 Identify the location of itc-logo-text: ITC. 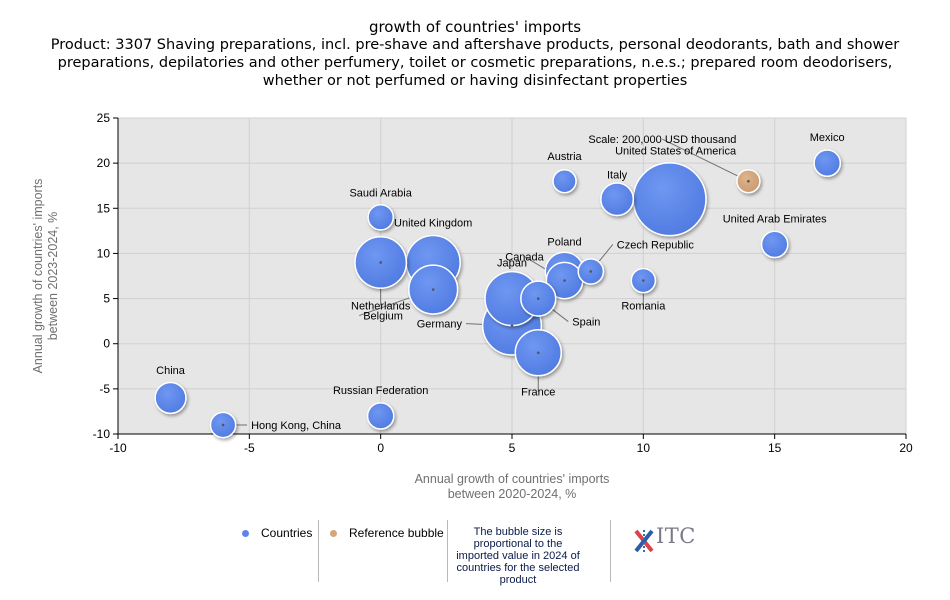
(676, 536).